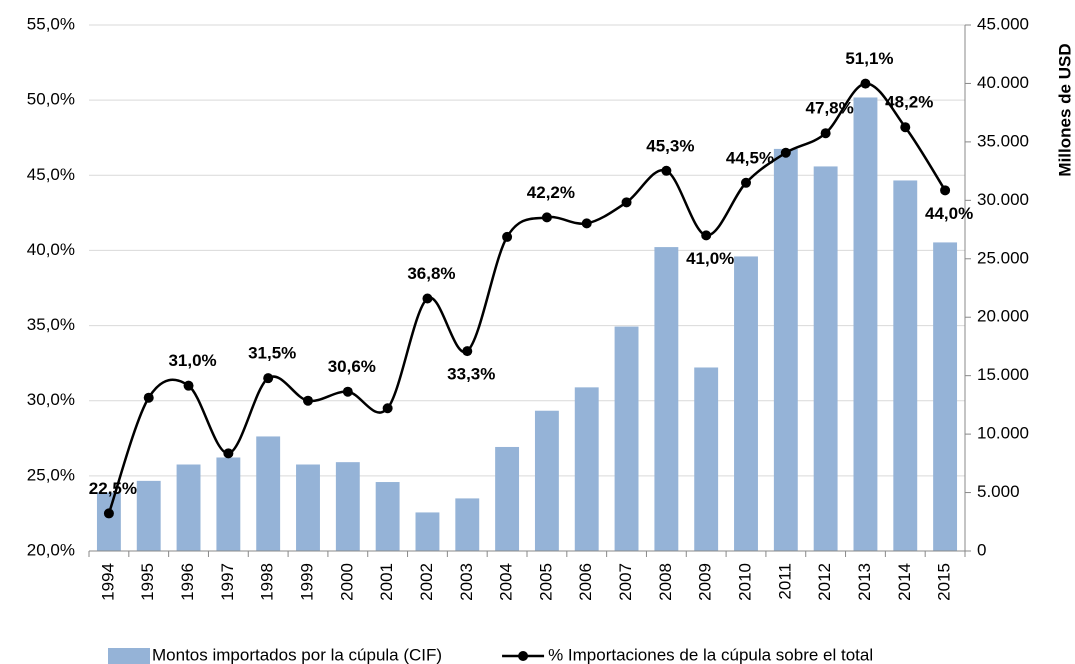 The width and height of the screenshot is (1075, 664). What do you see at coordinates (864, 582) in the screenshot?
I see `x-tick-label: 2013` at bounding box center [864, 582].